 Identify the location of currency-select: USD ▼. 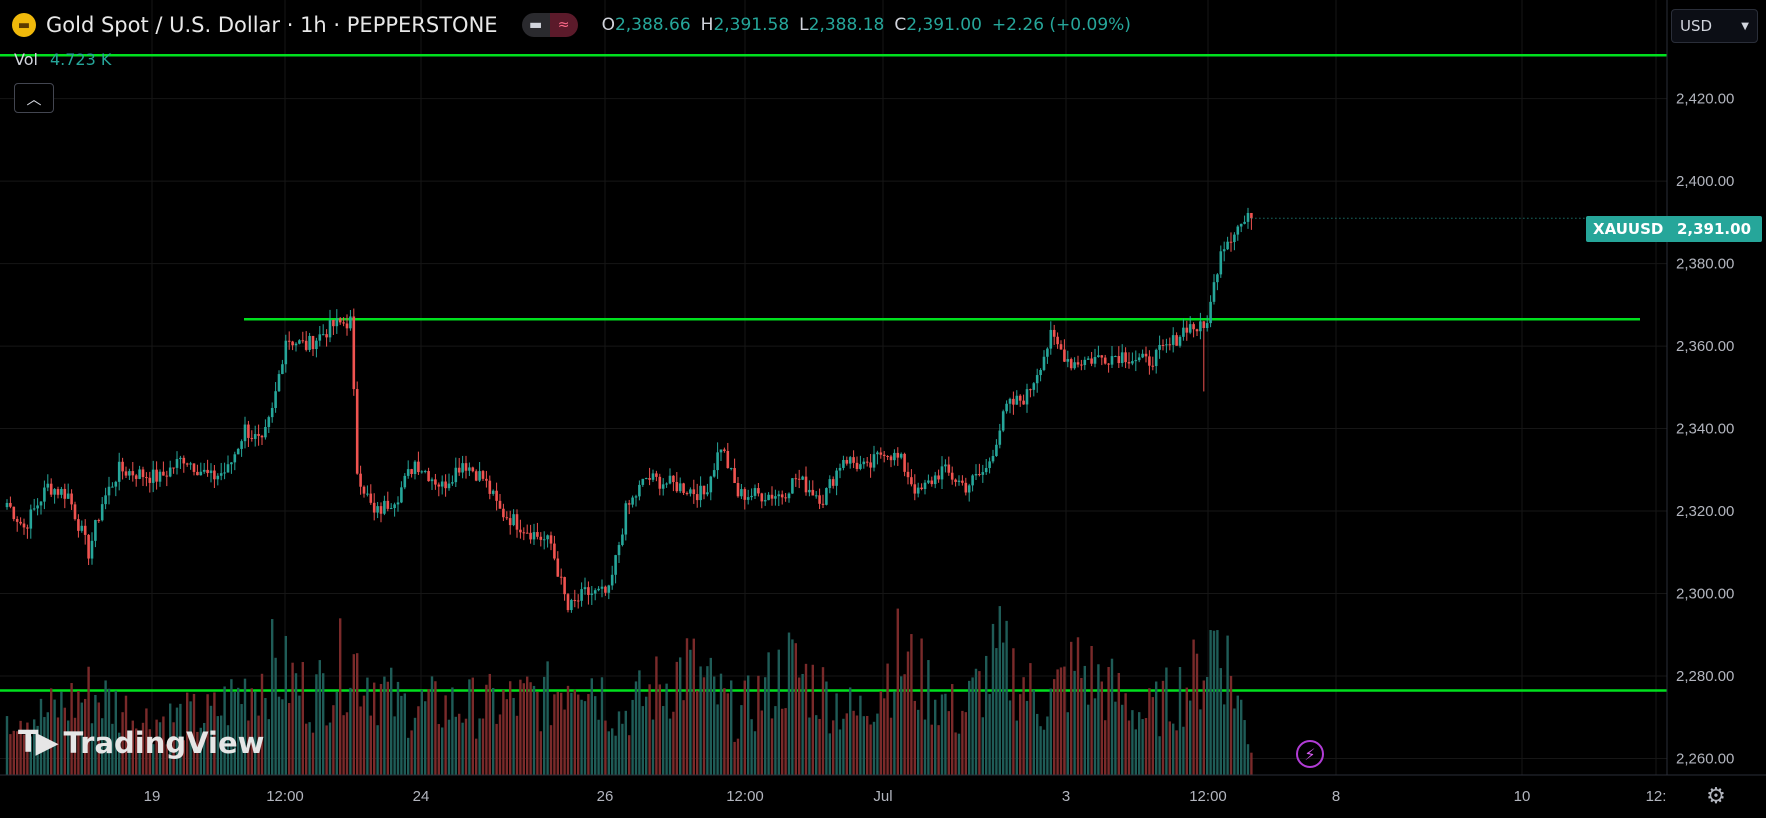
(1714, 26).